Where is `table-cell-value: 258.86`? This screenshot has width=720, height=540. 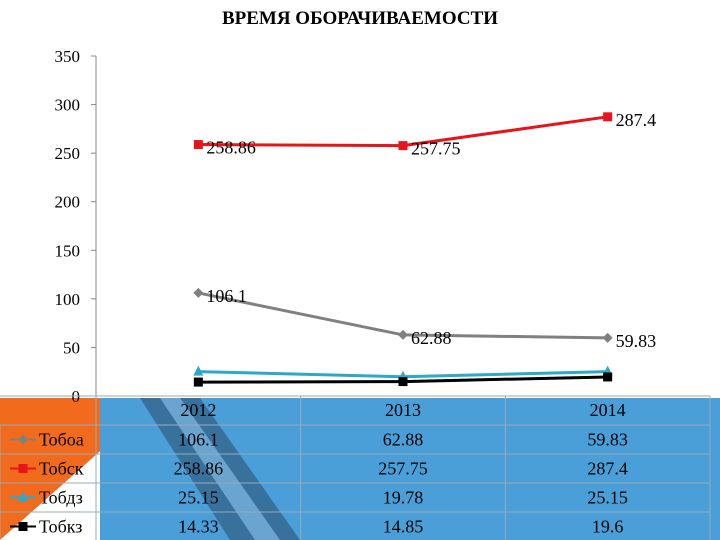 table-cell-value: 258.86 is located at coordinates (199, 469).